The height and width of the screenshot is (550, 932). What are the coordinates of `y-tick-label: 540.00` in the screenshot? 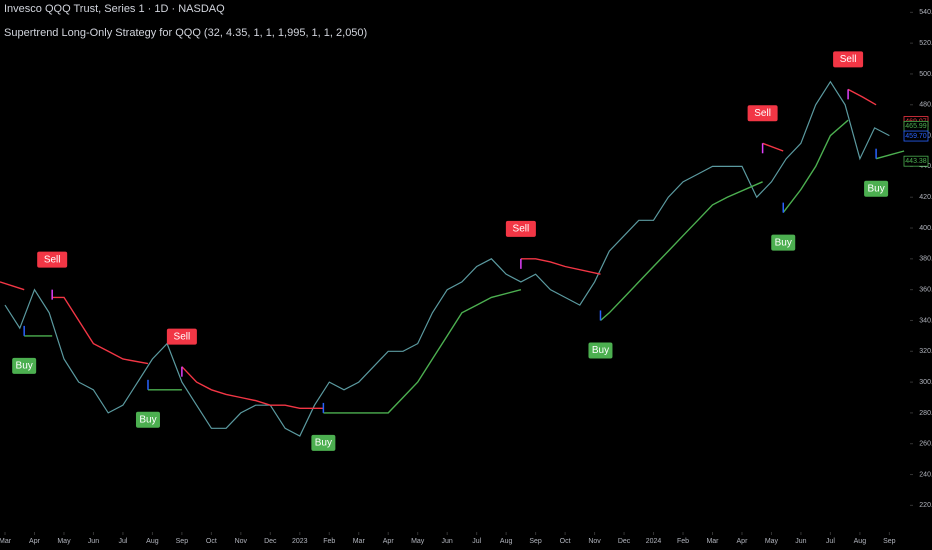 It's located at (925, 12).